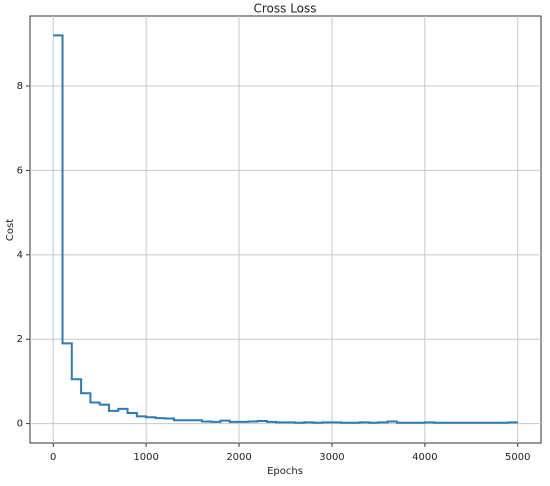 The image size is (550, 486). Describe the element at coordinates (20, 424) in the screenshot. I see `y-tick-label: 0` at that location.